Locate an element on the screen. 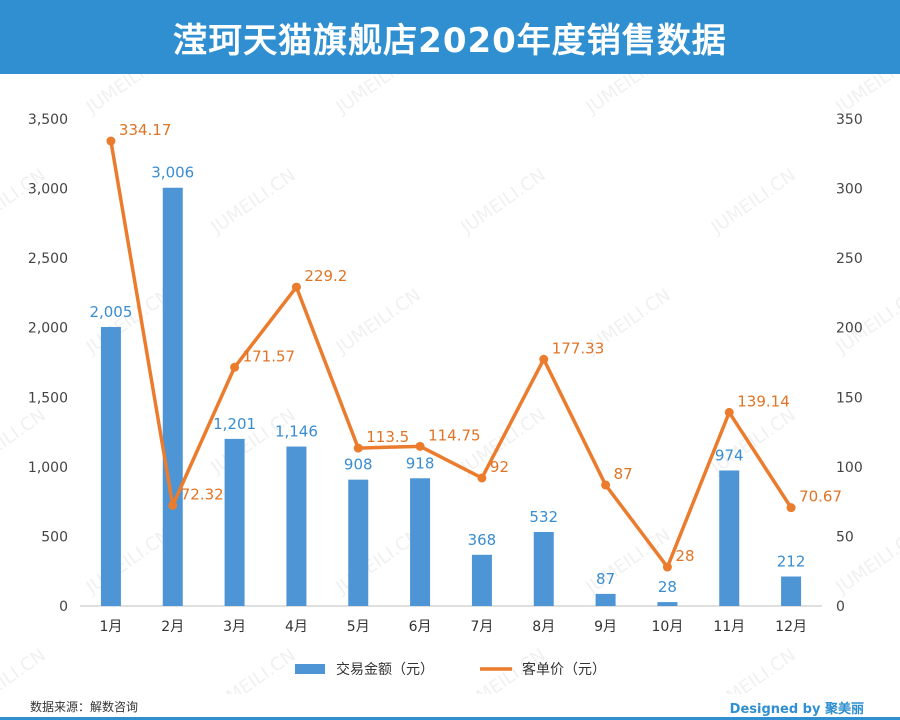 The image size is (900, 720). line-data-label: 171.57 is located at coordinates (269, 356).